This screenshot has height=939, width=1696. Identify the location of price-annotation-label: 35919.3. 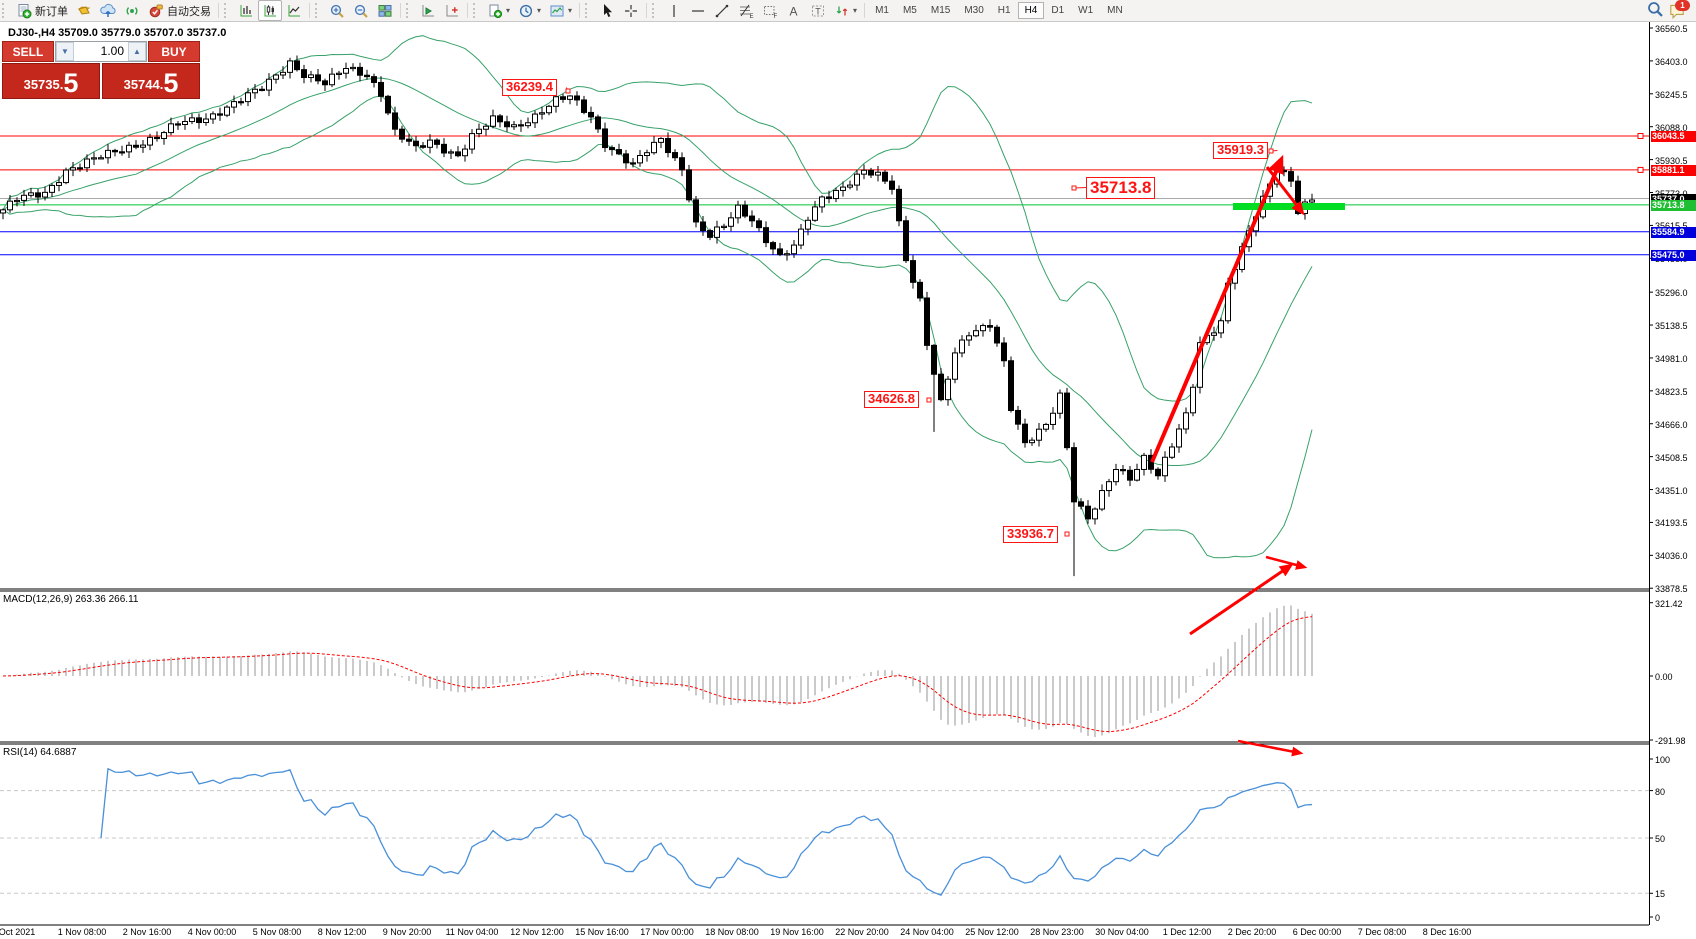
(1240, 150).